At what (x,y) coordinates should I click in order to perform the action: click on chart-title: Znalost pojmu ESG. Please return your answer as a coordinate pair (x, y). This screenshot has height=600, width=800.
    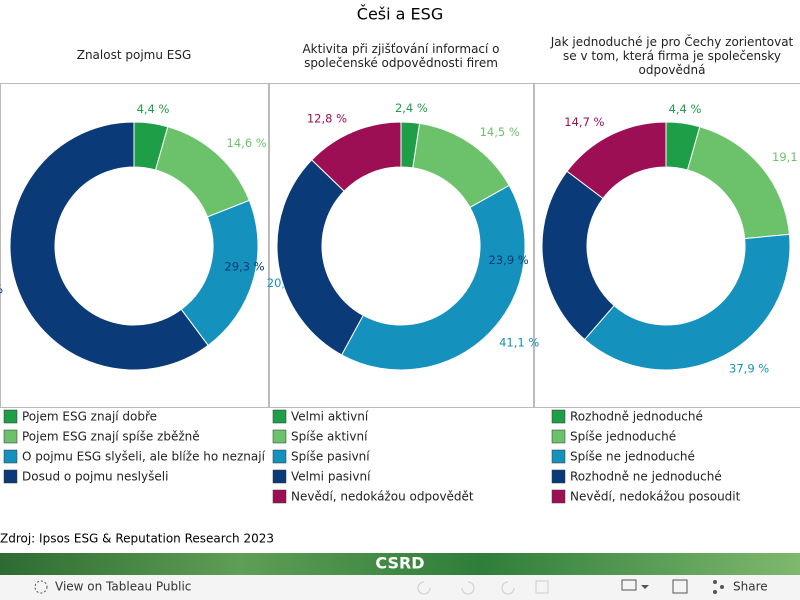
    Looking at the image, I should click on (134, 55).